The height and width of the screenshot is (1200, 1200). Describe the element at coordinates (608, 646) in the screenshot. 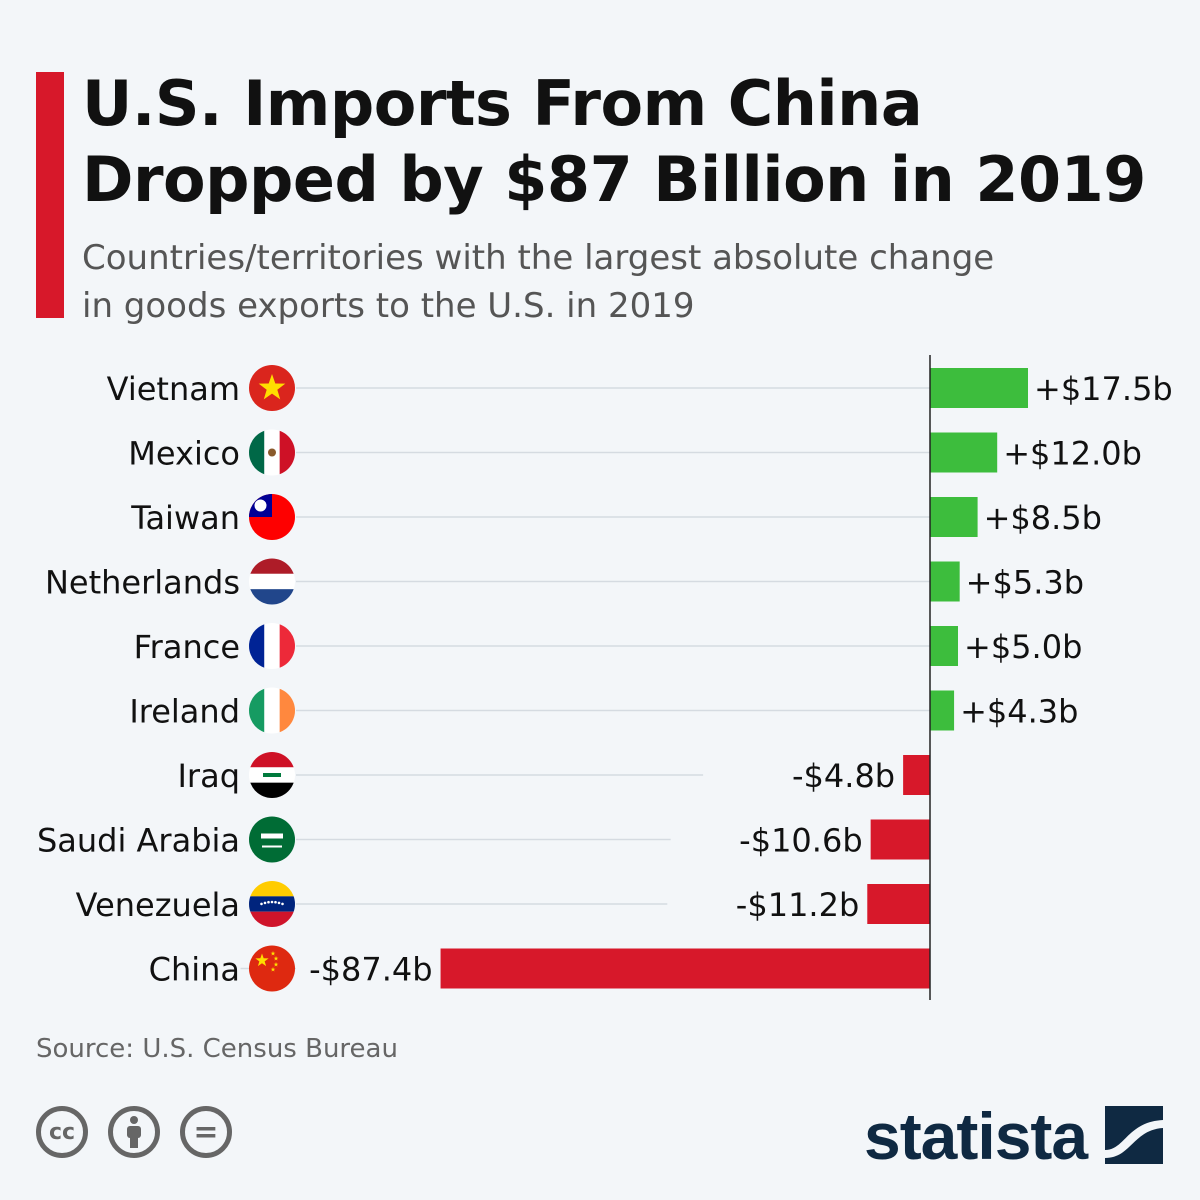

I see `bar-row: France +$5.0b` at that location.